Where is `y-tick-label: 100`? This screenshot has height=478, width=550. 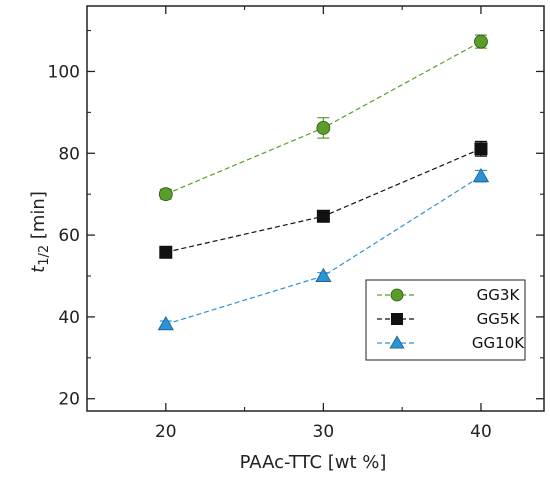 y-tick-label: 100 is located at coordinates (64, 72).